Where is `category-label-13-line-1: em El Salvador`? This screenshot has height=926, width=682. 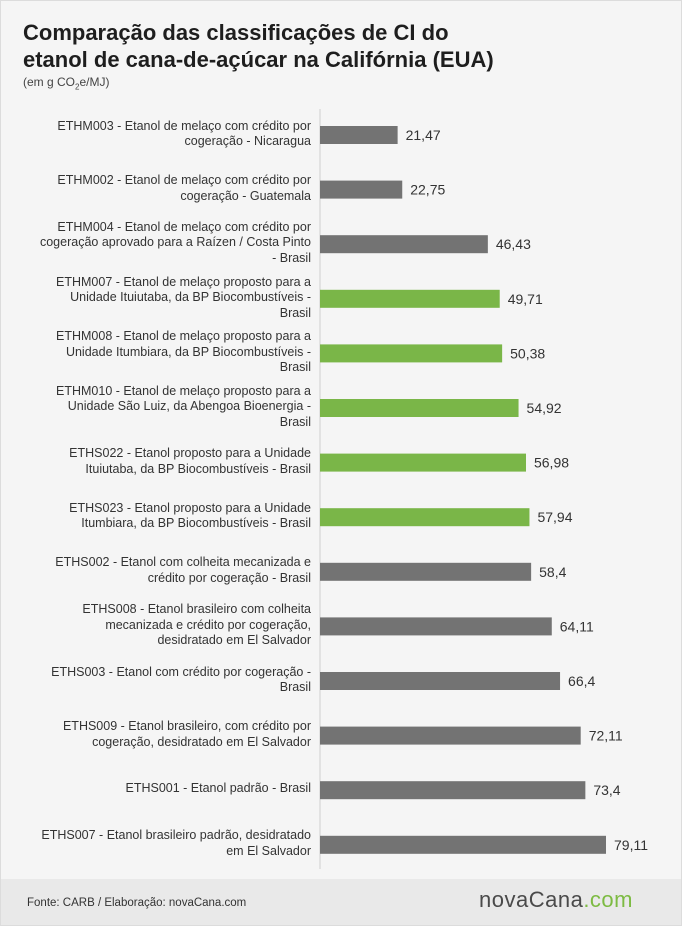 category-label-13-line-1: em El Salvador is located at coordinates (268, 850).